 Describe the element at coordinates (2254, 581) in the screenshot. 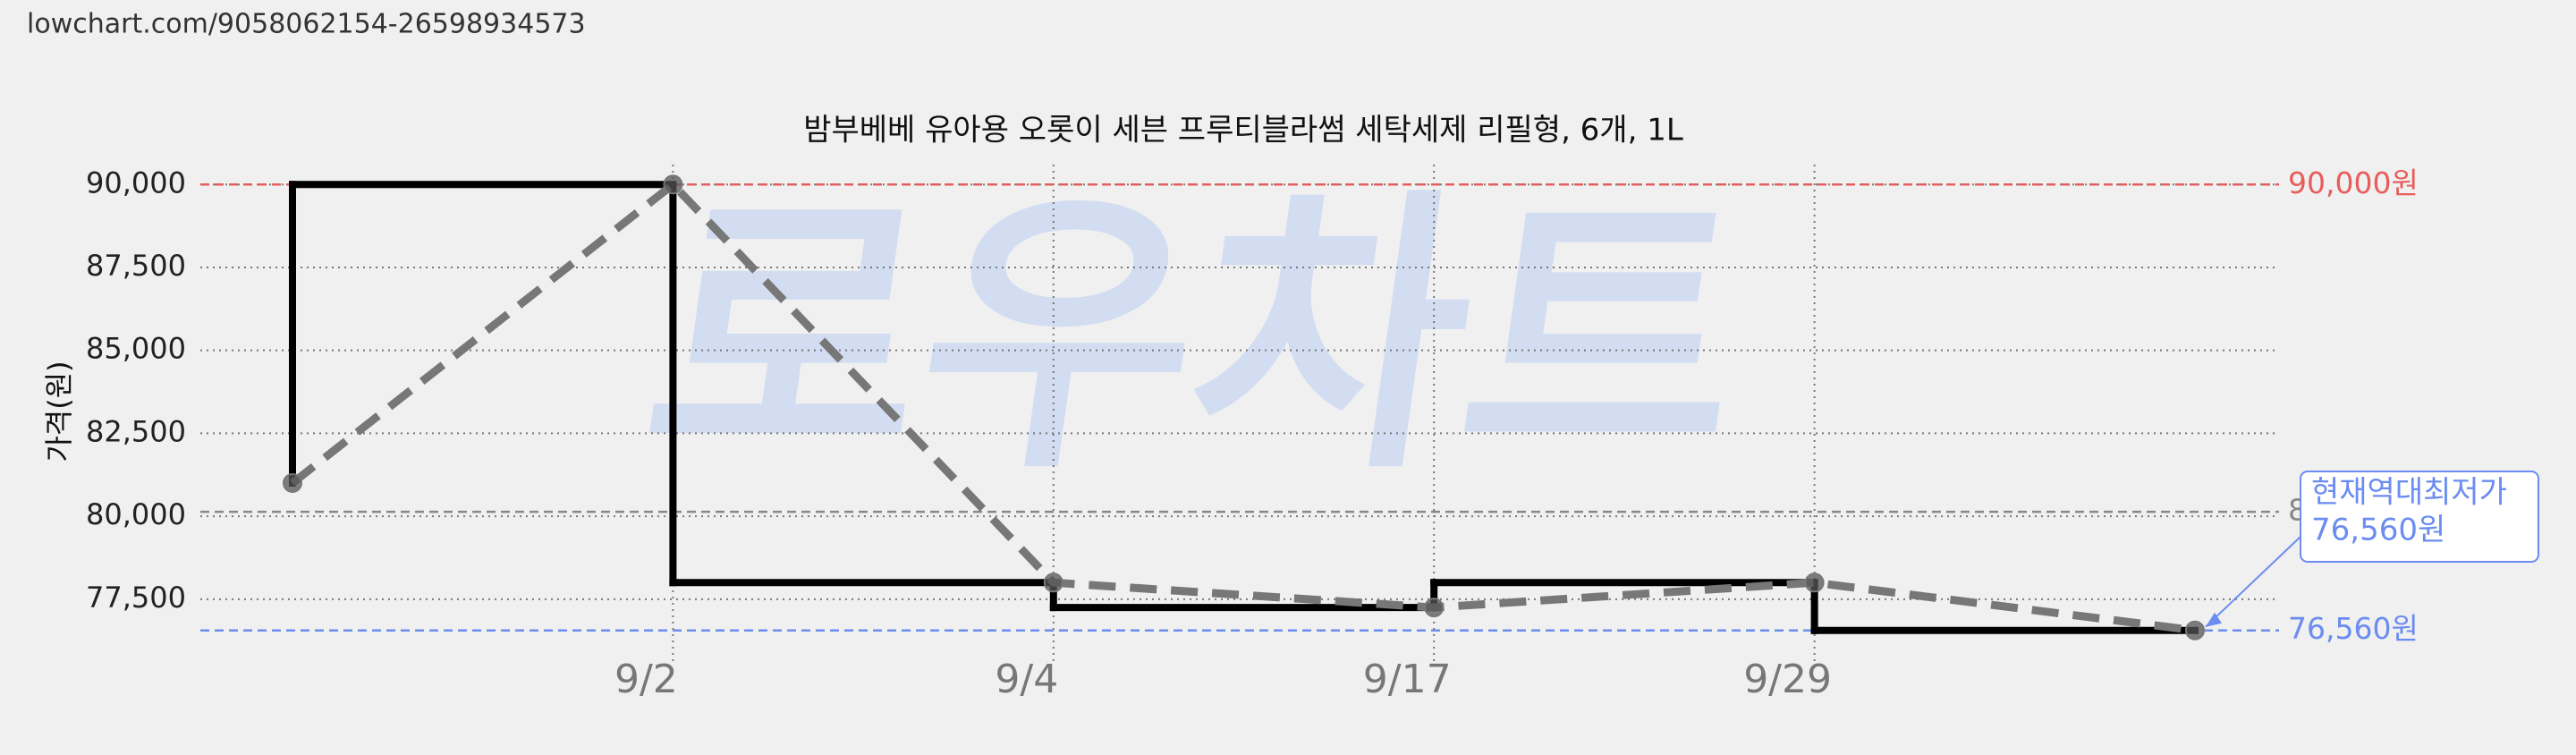

I see `annotation-arrow` at that location.